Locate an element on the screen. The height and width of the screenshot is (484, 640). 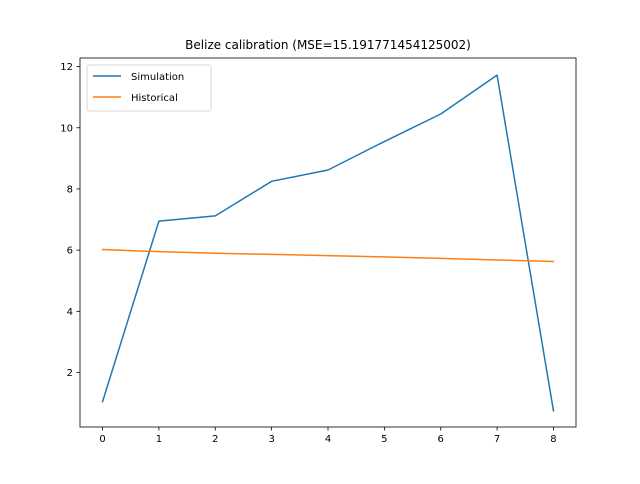
x-tick-label: 5 is located at coordinates (384, 439).